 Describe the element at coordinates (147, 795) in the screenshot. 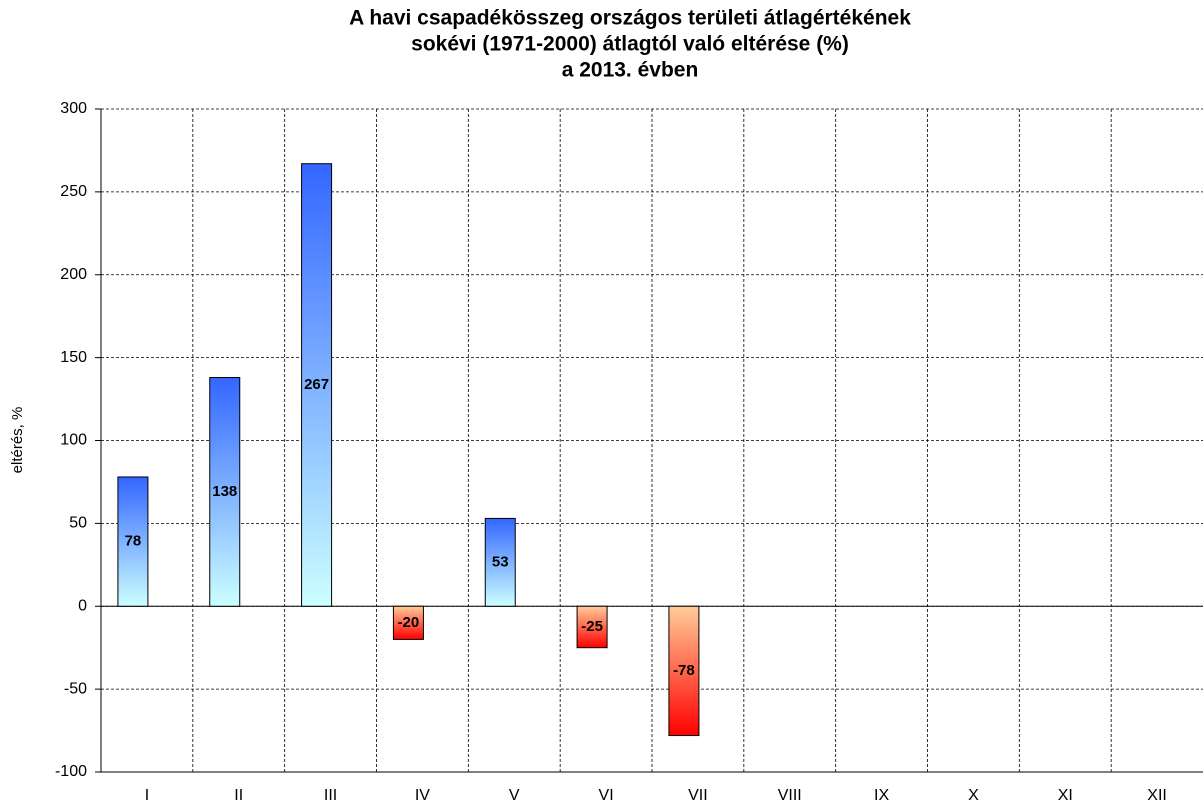

I see `x-tick-label: I` at that location.